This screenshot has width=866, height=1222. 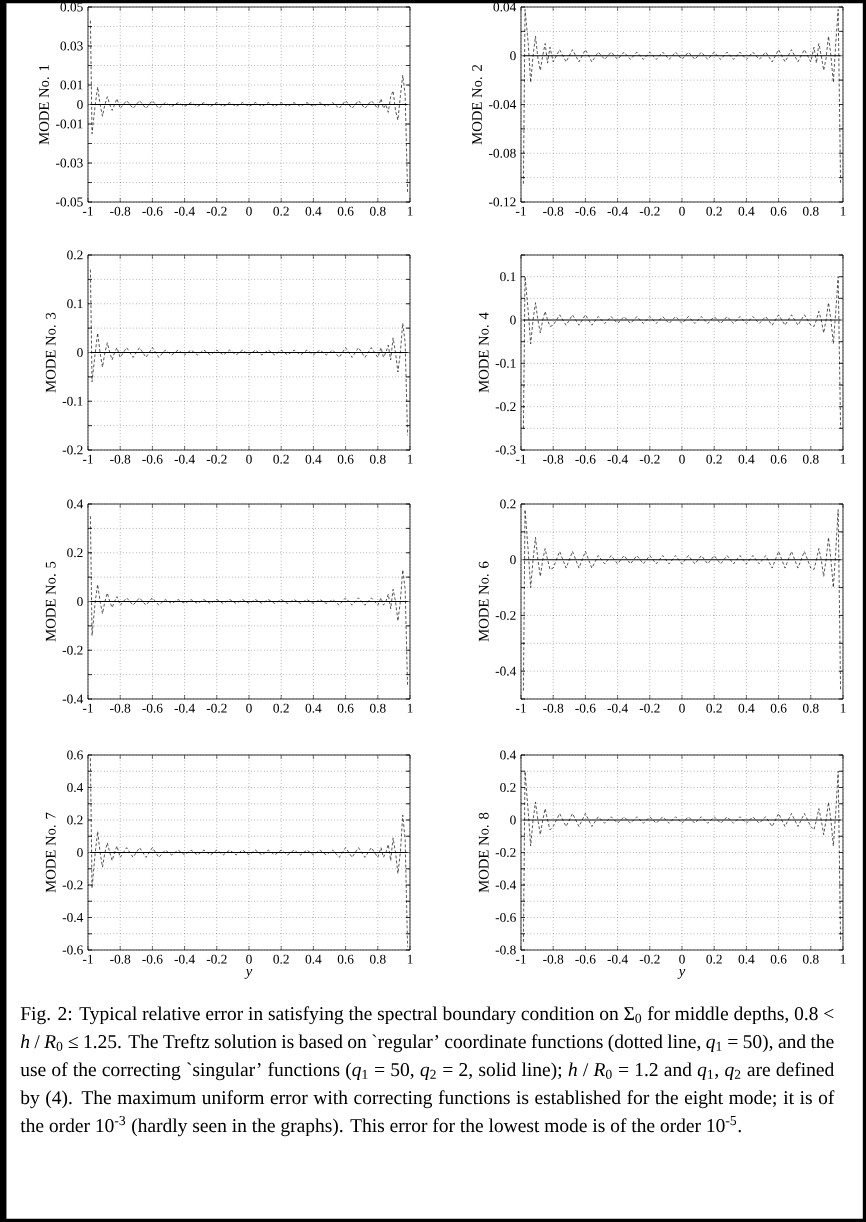 I want to click on y-tick-label: 0.03, so click(x=71, y=46).